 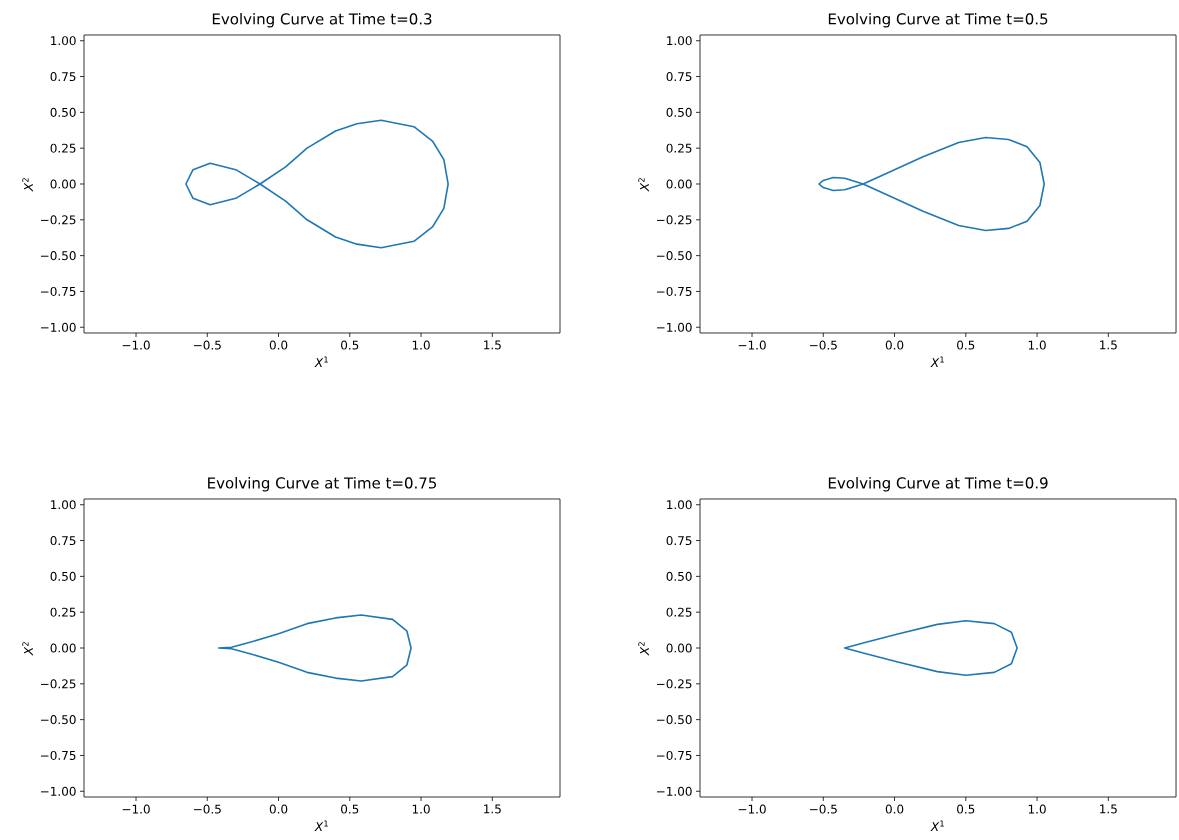 What do you see at coordinates (938, 20) in the screenshot?
I see `chart-title: Evolving Curve at Time t=0.5` at bounding box center [938, 20].